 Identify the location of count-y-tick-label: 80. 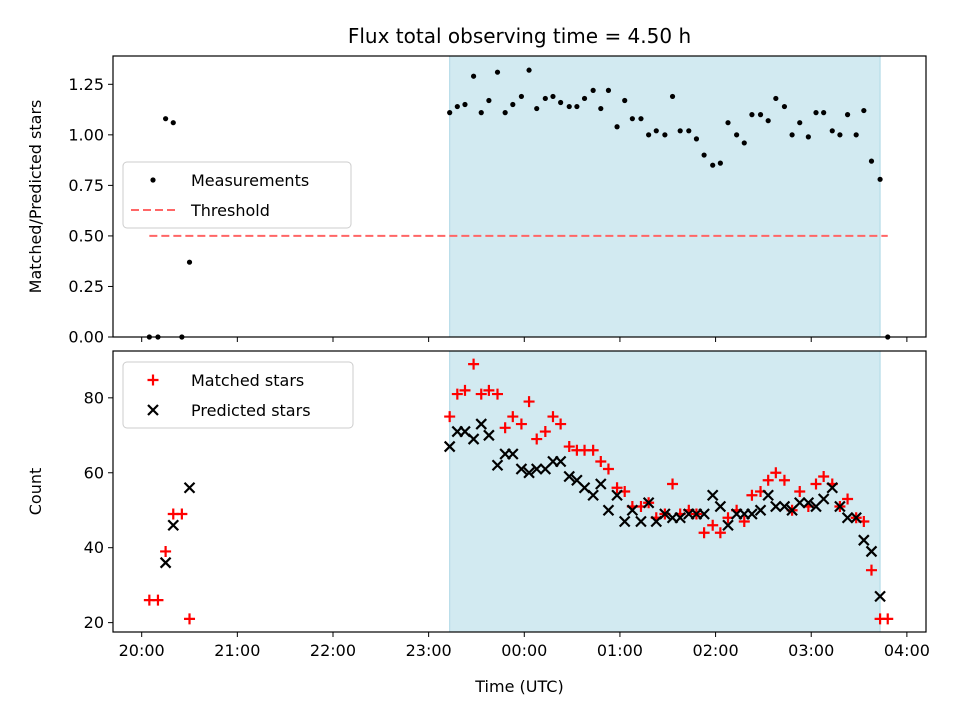
(94, 397).